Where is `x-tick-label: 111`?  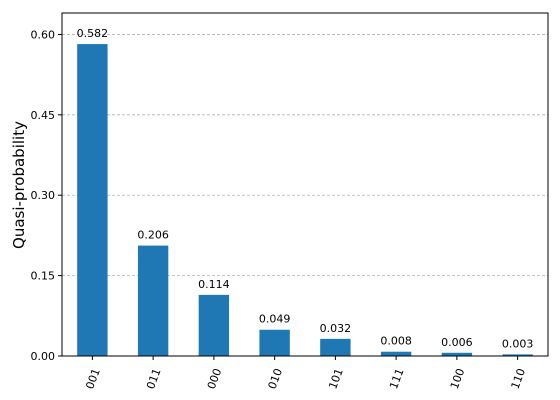
x-tick-label: 111 is located at coordinates (396, 379).